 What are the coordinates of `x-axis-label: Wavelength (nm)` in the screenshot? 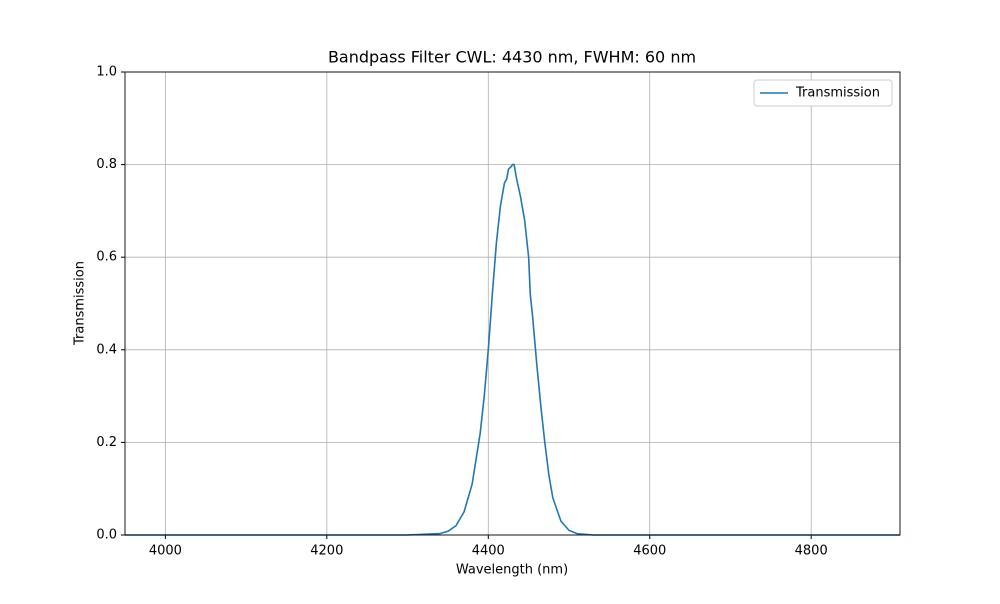 It's located at (512, 570).